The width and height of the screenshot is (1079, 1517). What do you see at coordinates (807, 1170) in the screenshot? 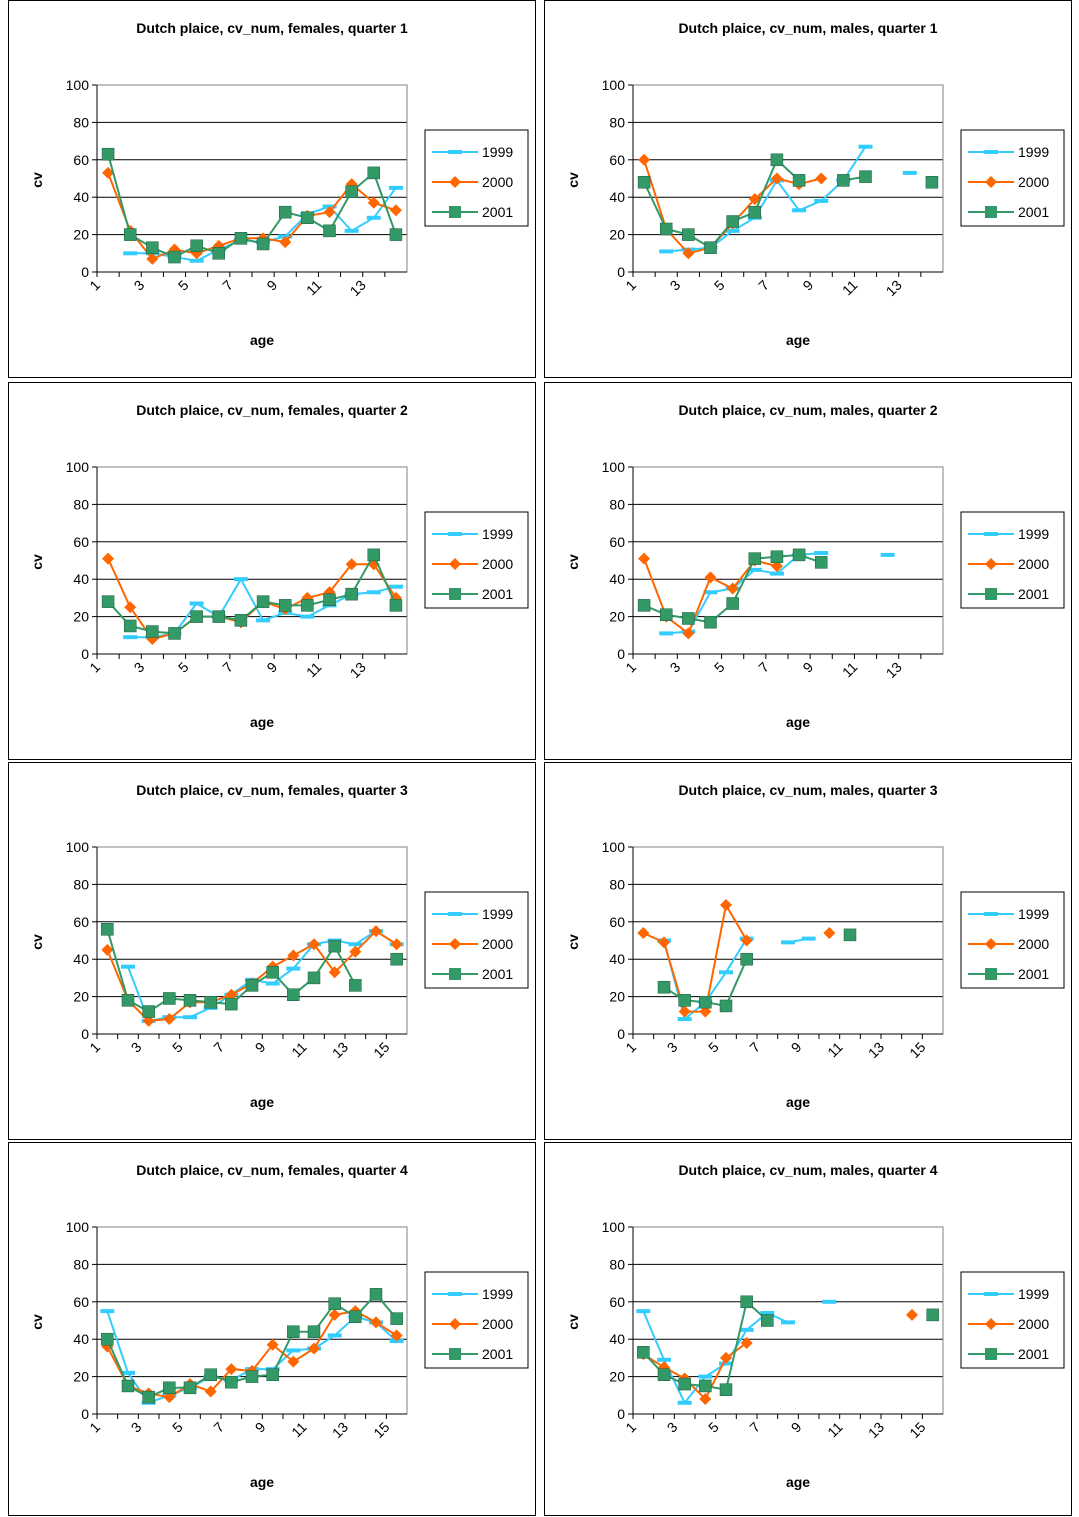
I see `chart-title: Dutch plaice, cv_num, males, quarter 4` at bounding box center [807, 1170].